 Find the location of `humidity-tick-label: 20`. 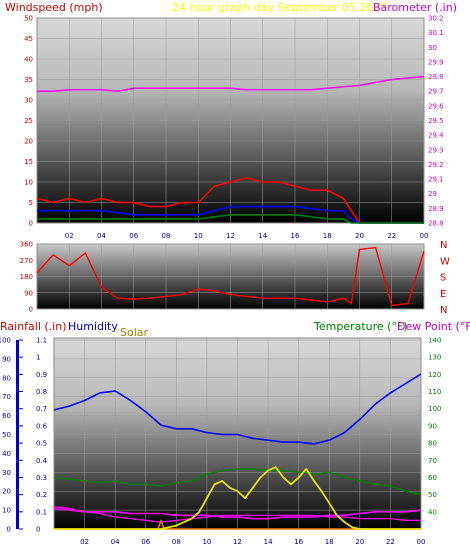

humidity-tick-label: 20 is located at coordinates (6, 492).